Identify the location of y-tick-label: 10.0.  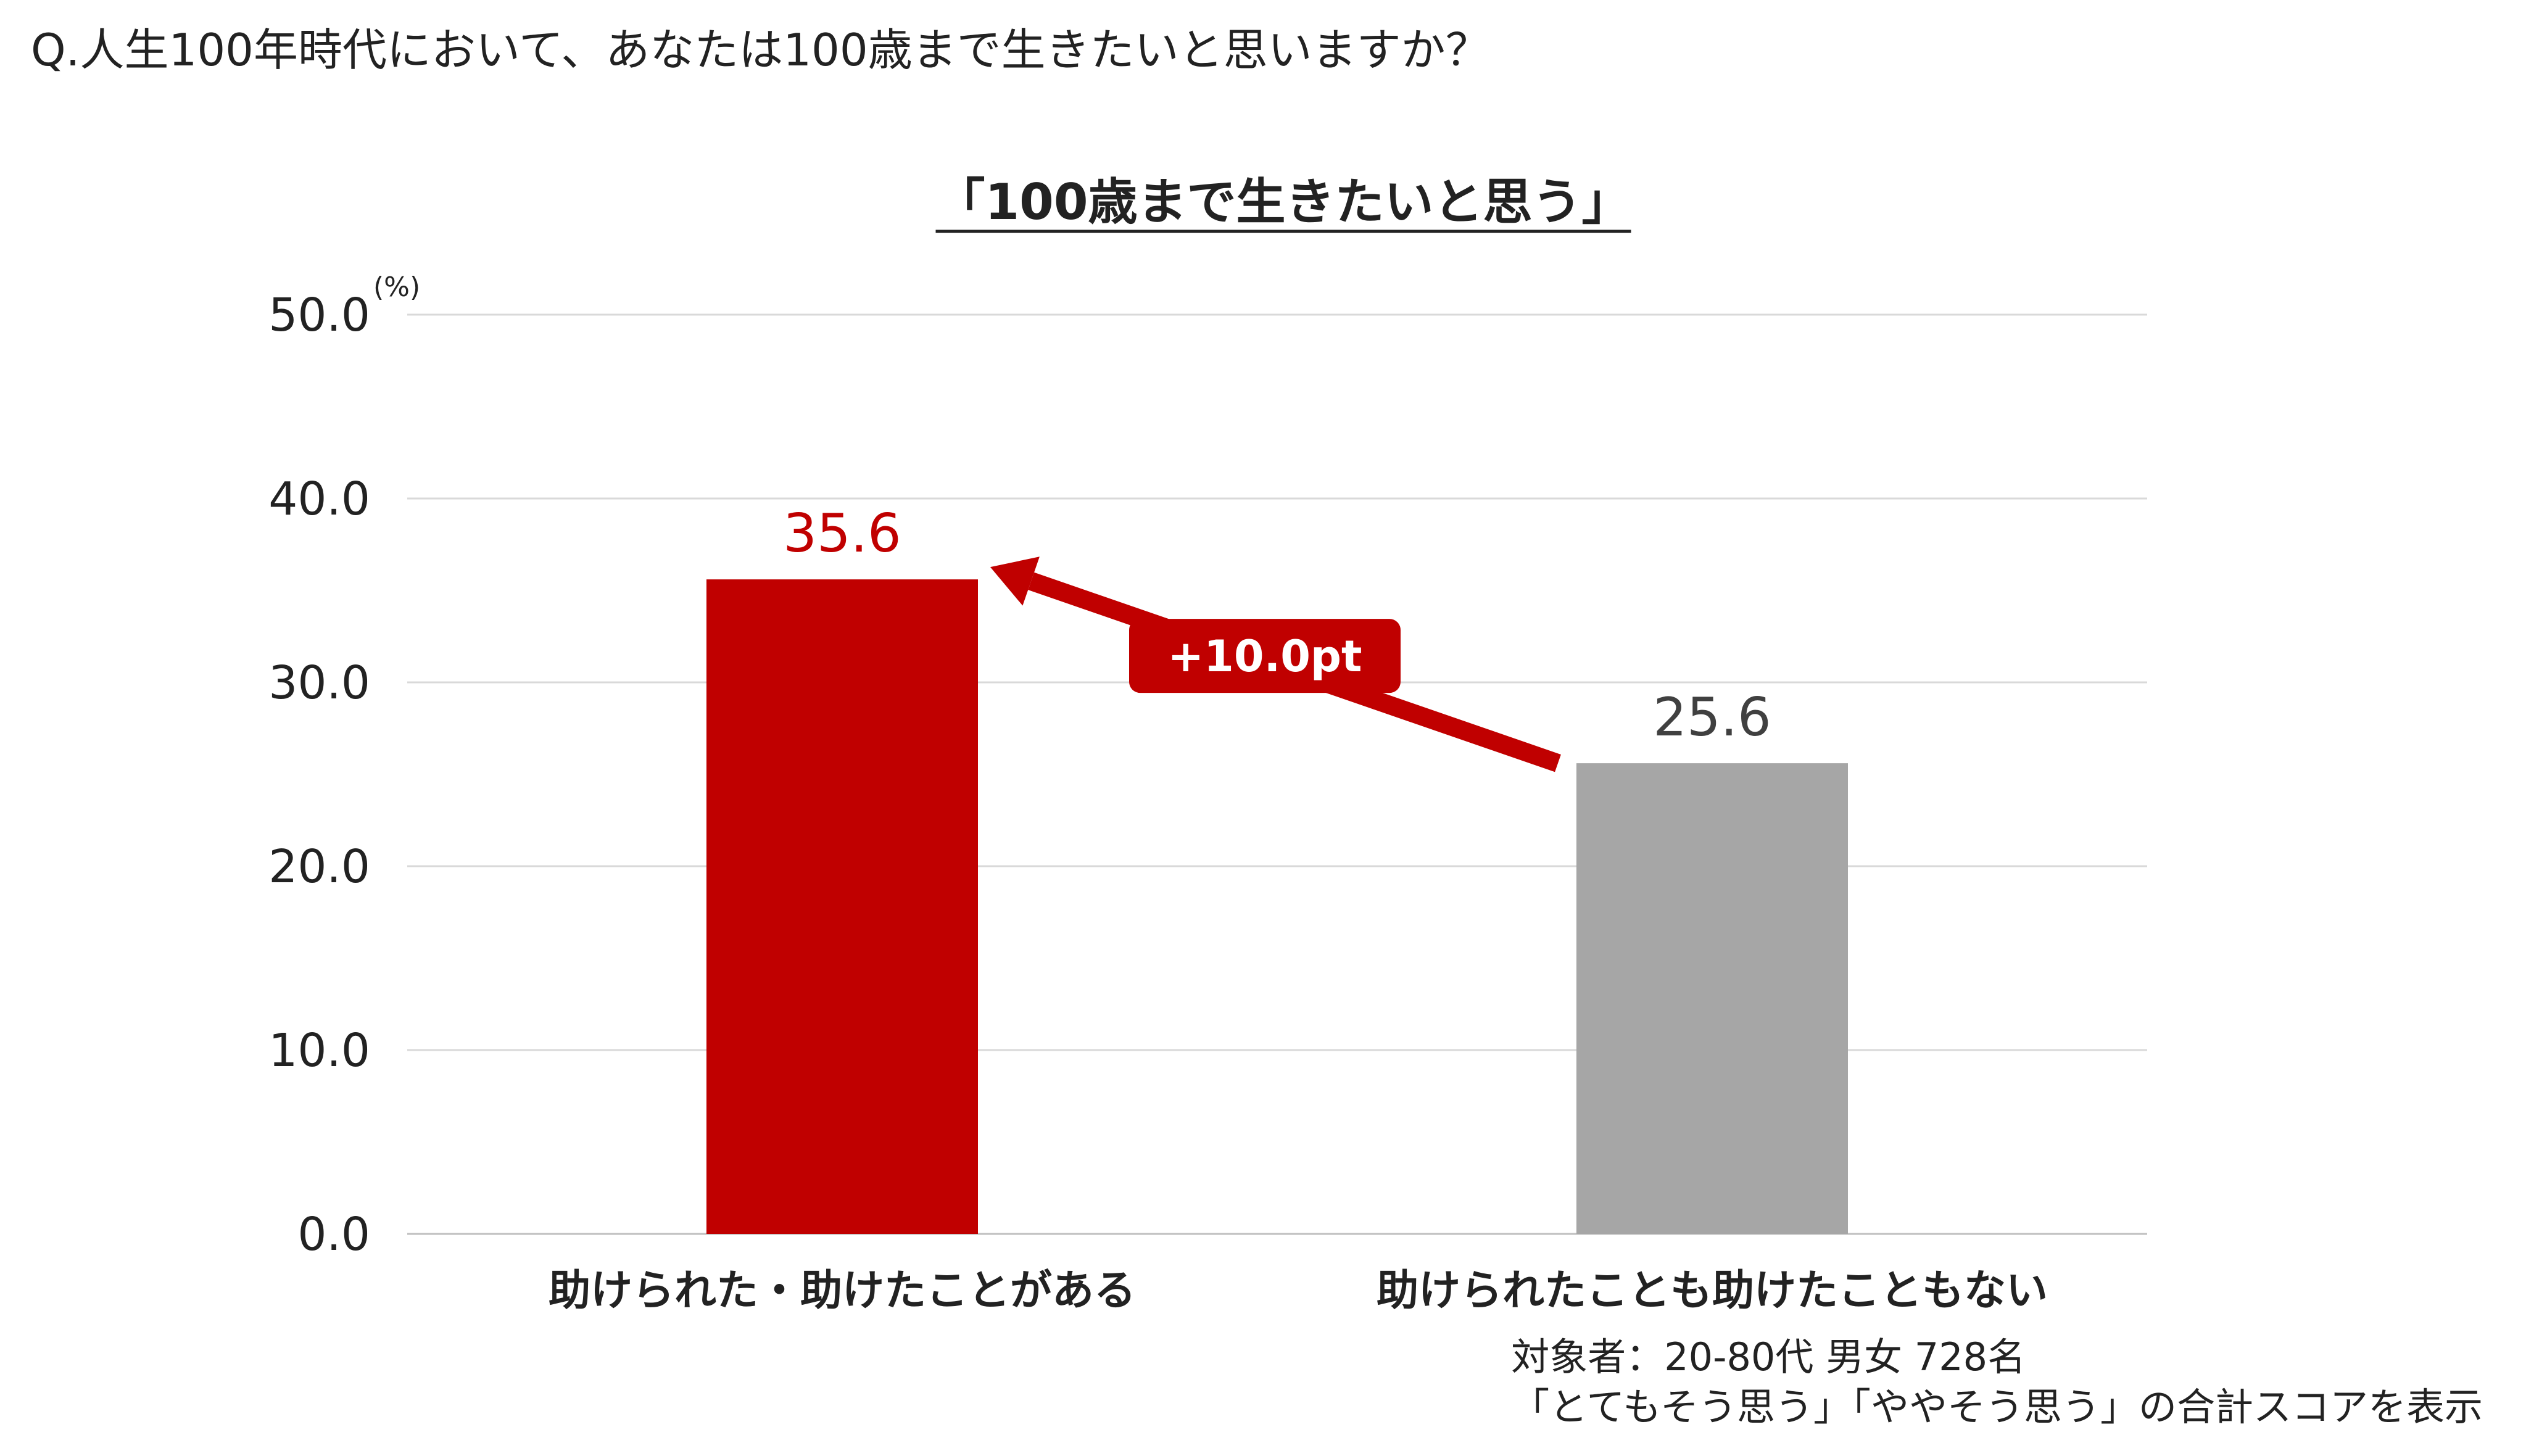
(319, 1050).